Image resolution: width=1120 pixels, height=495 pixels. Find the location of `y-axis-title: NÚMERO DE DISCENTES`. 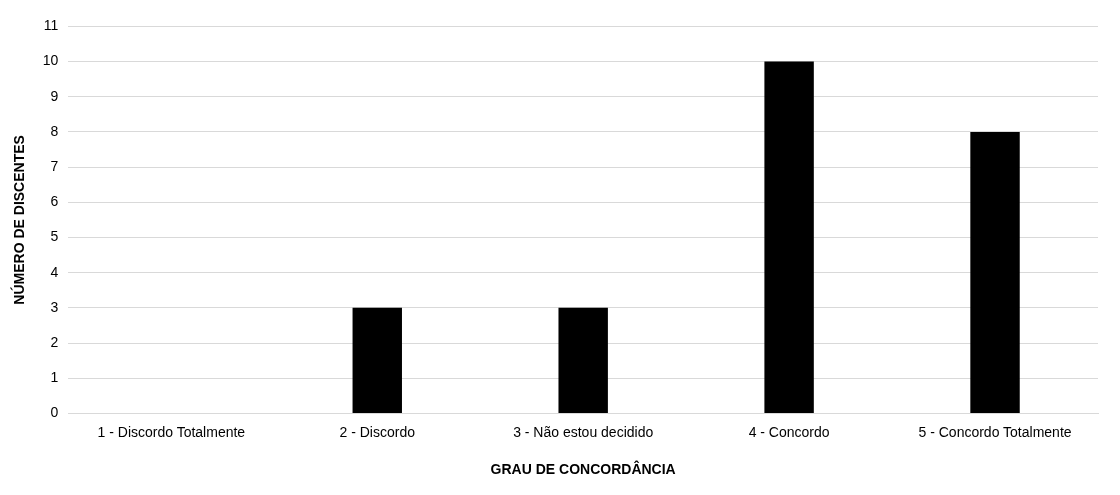

y-axis-title: NÚMERO DE DISCENTES is located at coordinates (19, 220).